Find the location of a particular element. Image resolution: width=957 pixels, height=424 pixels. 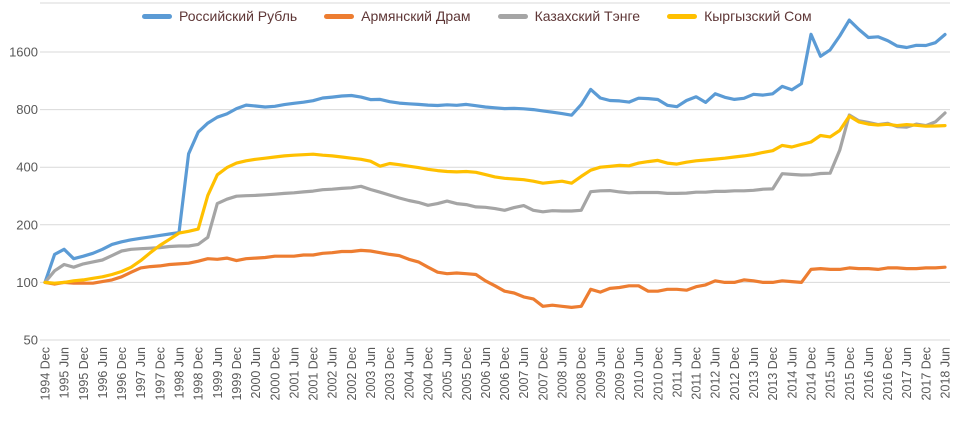

series-line-amd is located at coordinates (495, 278).